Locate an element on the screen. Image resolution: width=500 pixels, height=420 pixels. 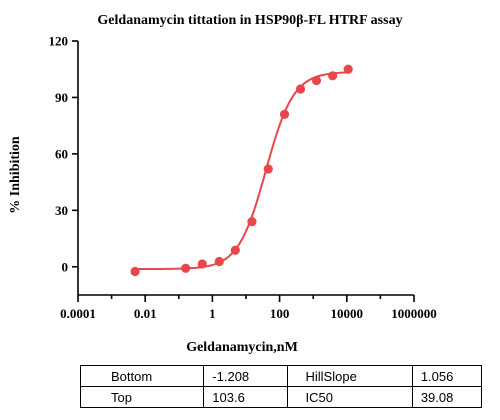
x-axis-label: Geldanamycin,nM is located at coordinates (242, 347).